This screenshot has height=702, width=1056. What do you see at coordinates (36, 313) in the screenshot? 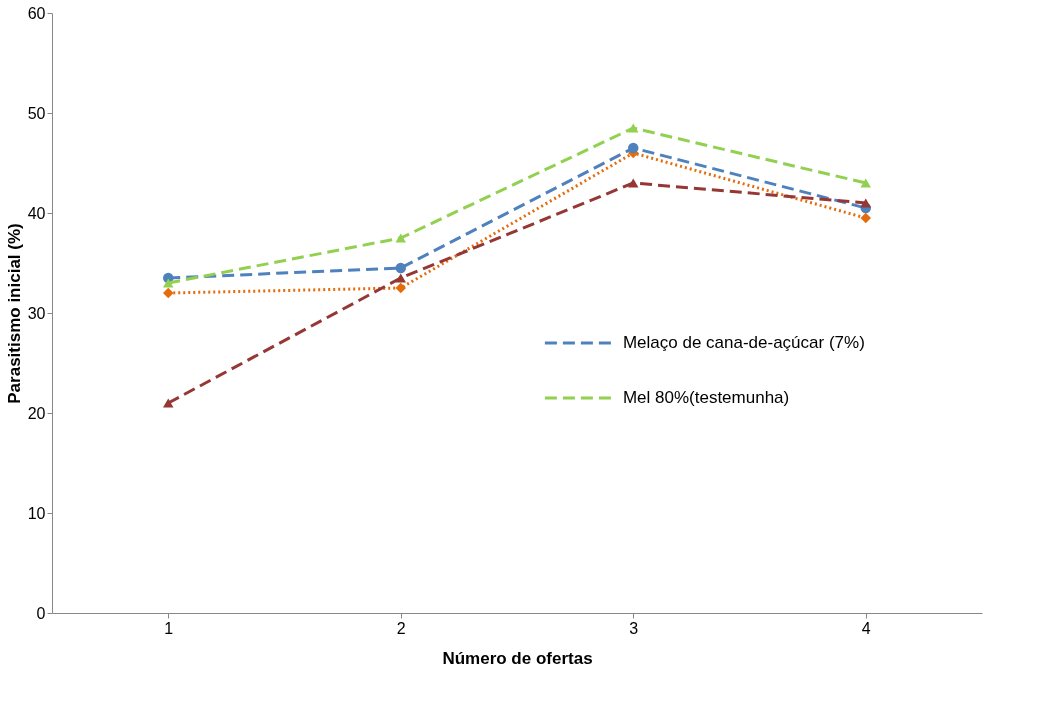
I see `y-tick-label: 30` at bounding box center [36, 313].